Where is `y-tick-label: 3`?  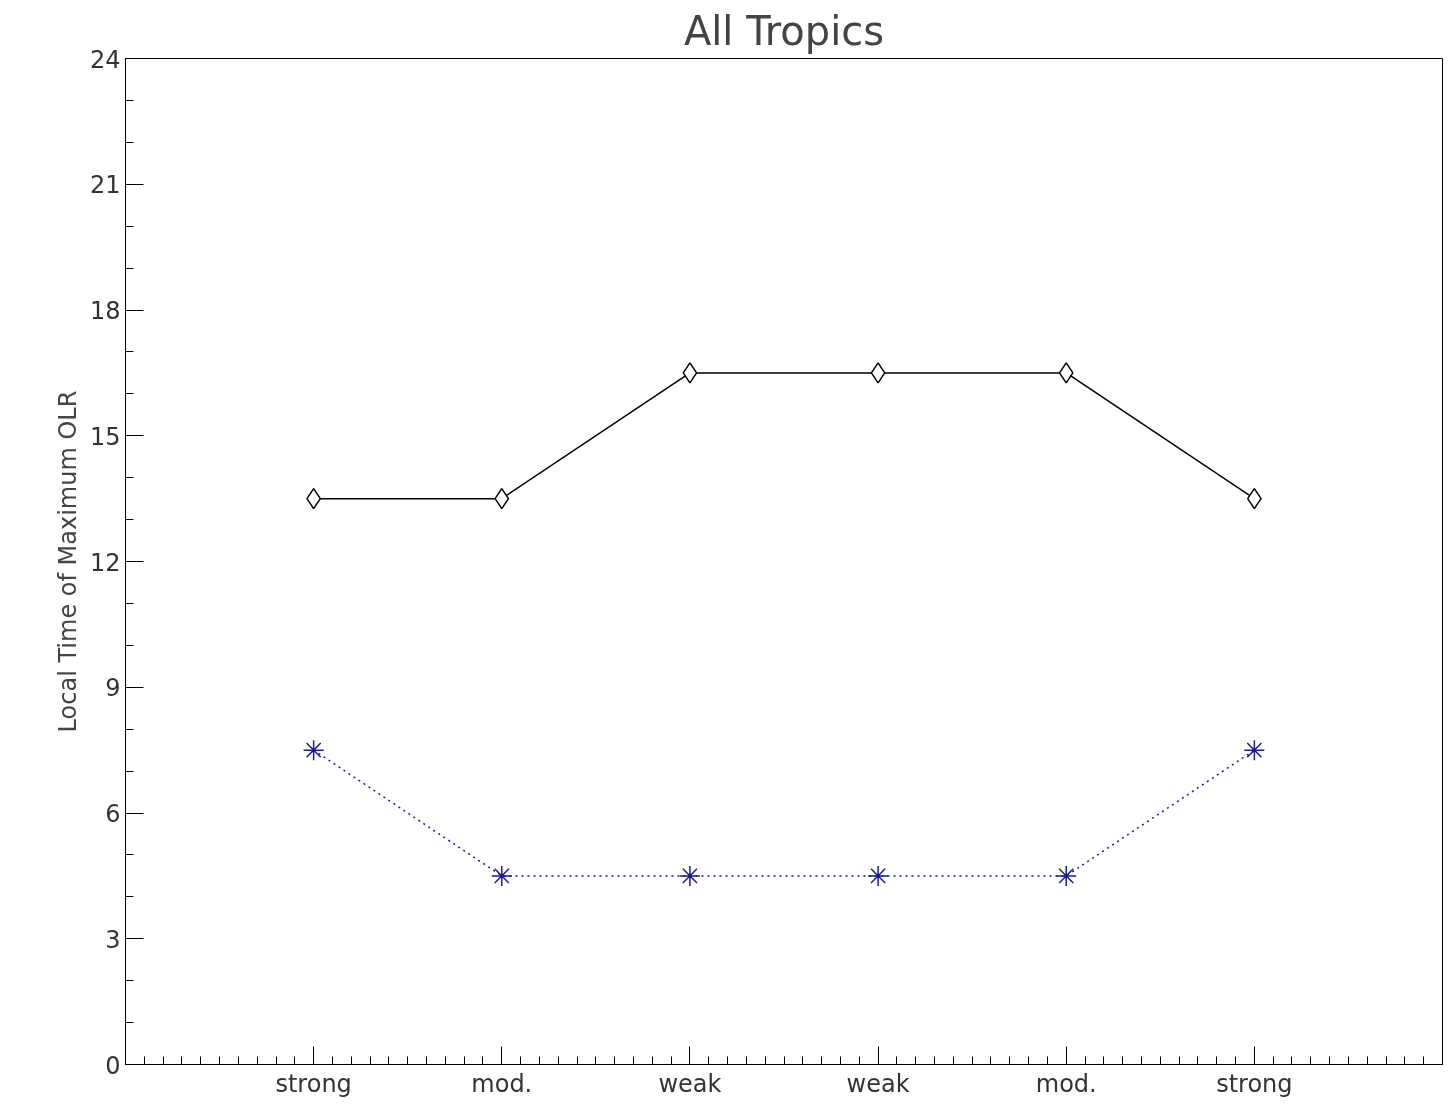 y-tick-label: 3 is located at coordinates (113, 939).